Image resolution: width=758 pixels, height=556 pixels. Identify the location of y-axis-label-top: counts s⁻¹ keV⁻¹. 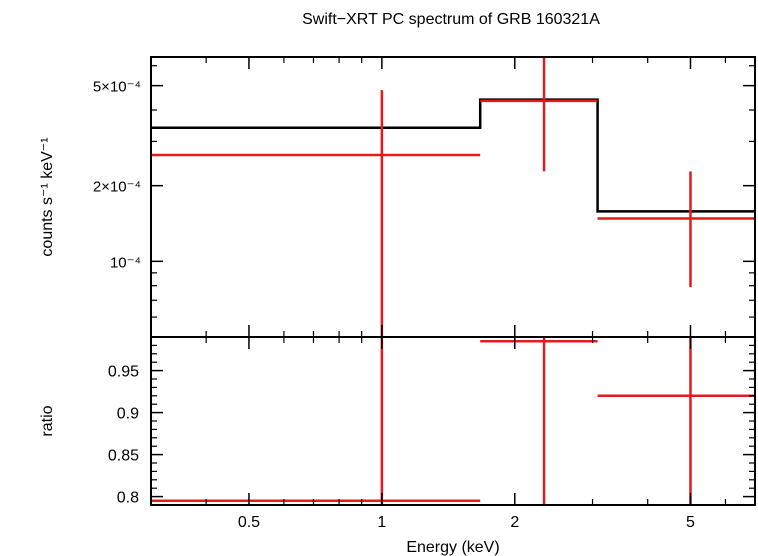
(47, 196).